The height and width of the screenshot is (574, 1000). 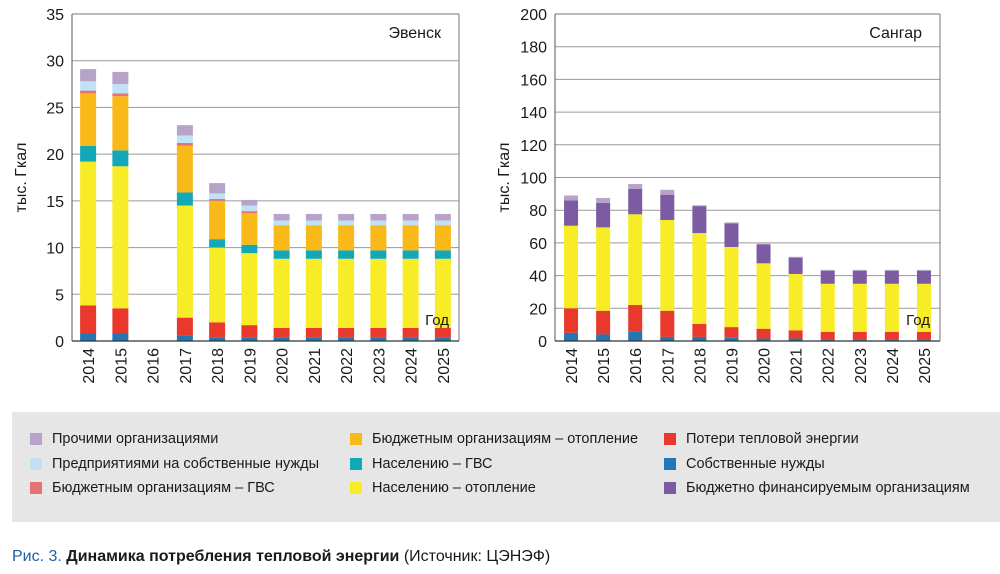 I want to click on sangar-xtick-label: 2023, so click(x=861, y=366).